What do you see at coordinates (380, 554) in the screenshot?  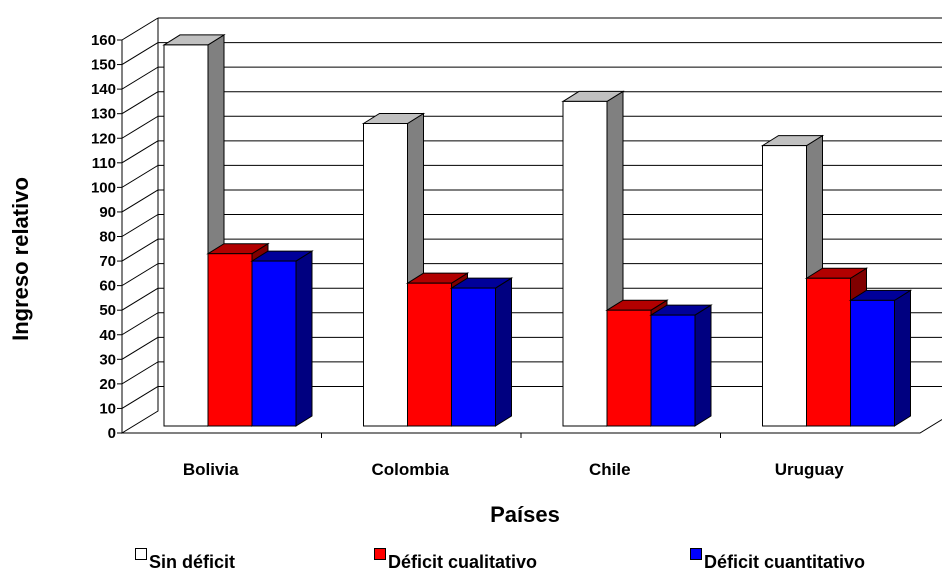 I see `legend-swatch-red` at bounding box center [380, 554].